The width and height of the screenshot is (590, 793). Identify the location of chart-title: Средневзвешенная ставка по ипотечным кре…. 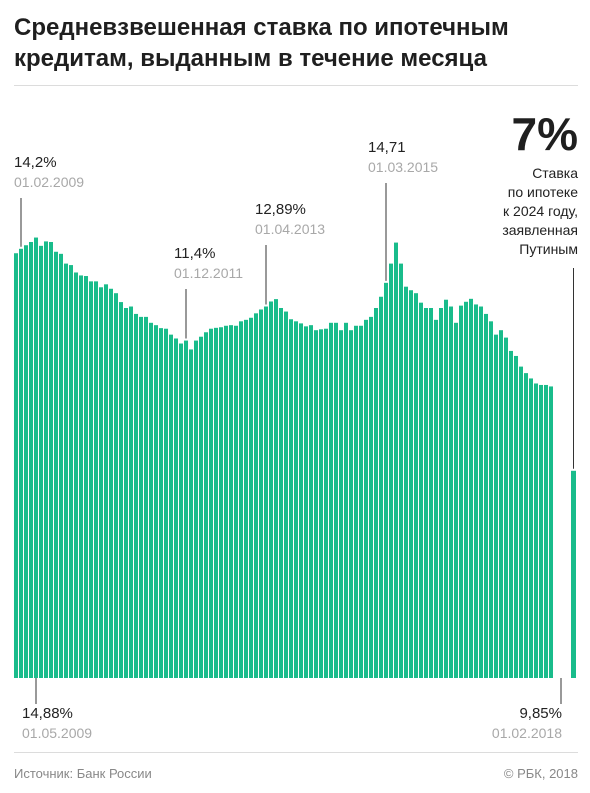
(261, 43).